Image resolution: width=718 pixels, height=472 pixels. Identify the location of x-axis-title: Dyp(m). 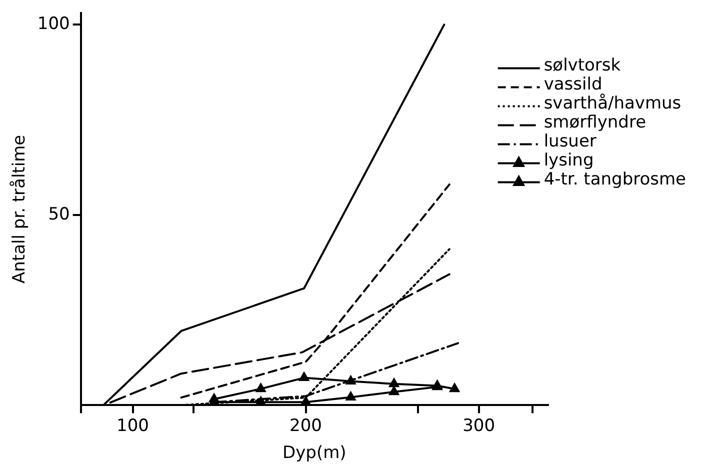
(314, 453).